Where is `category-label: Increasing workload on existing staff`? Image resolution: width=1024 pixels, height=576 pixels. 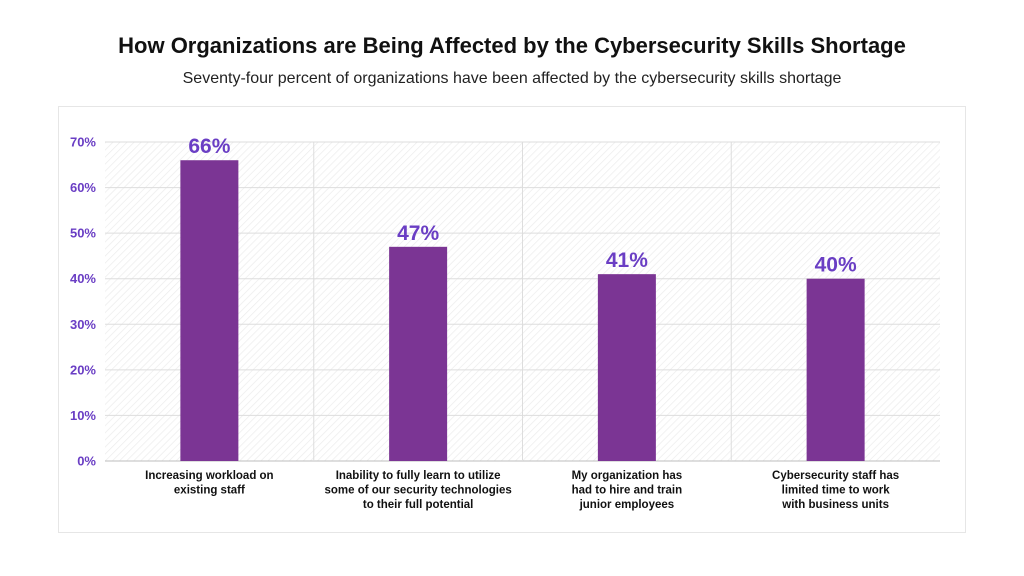 category-label: Increasing workload on existing staff is located at coordinates (209, 483).